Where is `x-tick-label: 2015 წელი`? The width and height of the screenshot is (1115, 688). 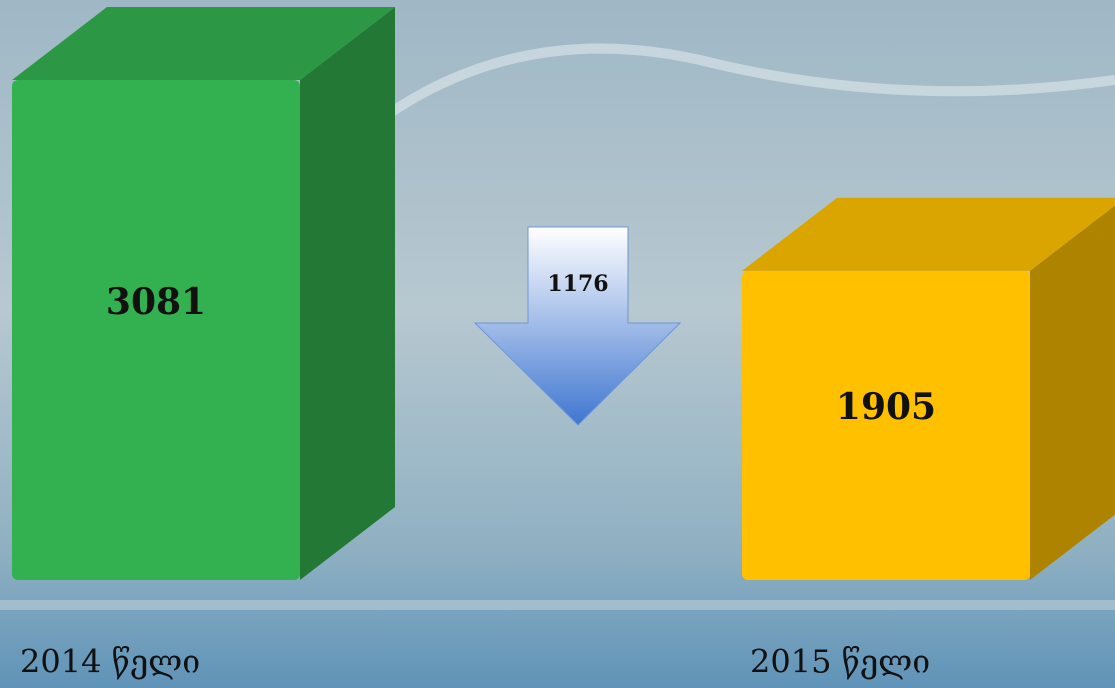
x-tick-label: 2015 წელი is located at coordinates (840, 662).